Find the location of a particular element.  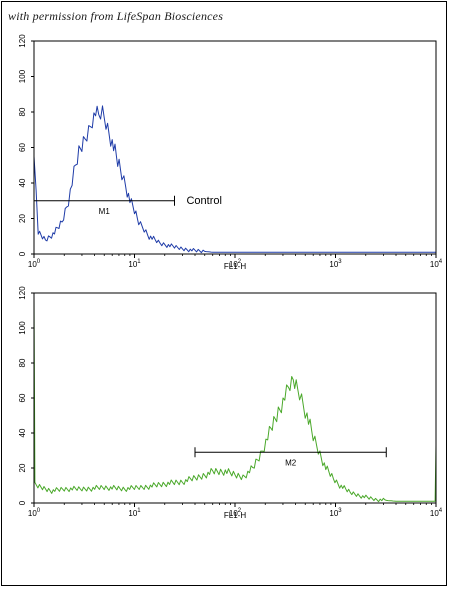

control-annotation: Control is located at coordinates (203, 201).